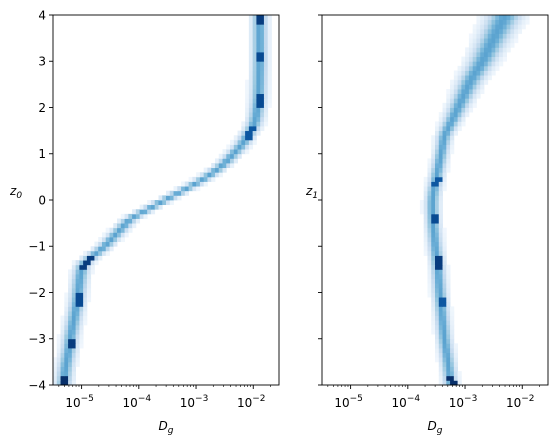 This screenshot has height=447, width=559. I want to click on x-axis-label: Dg, so click(166, 427).